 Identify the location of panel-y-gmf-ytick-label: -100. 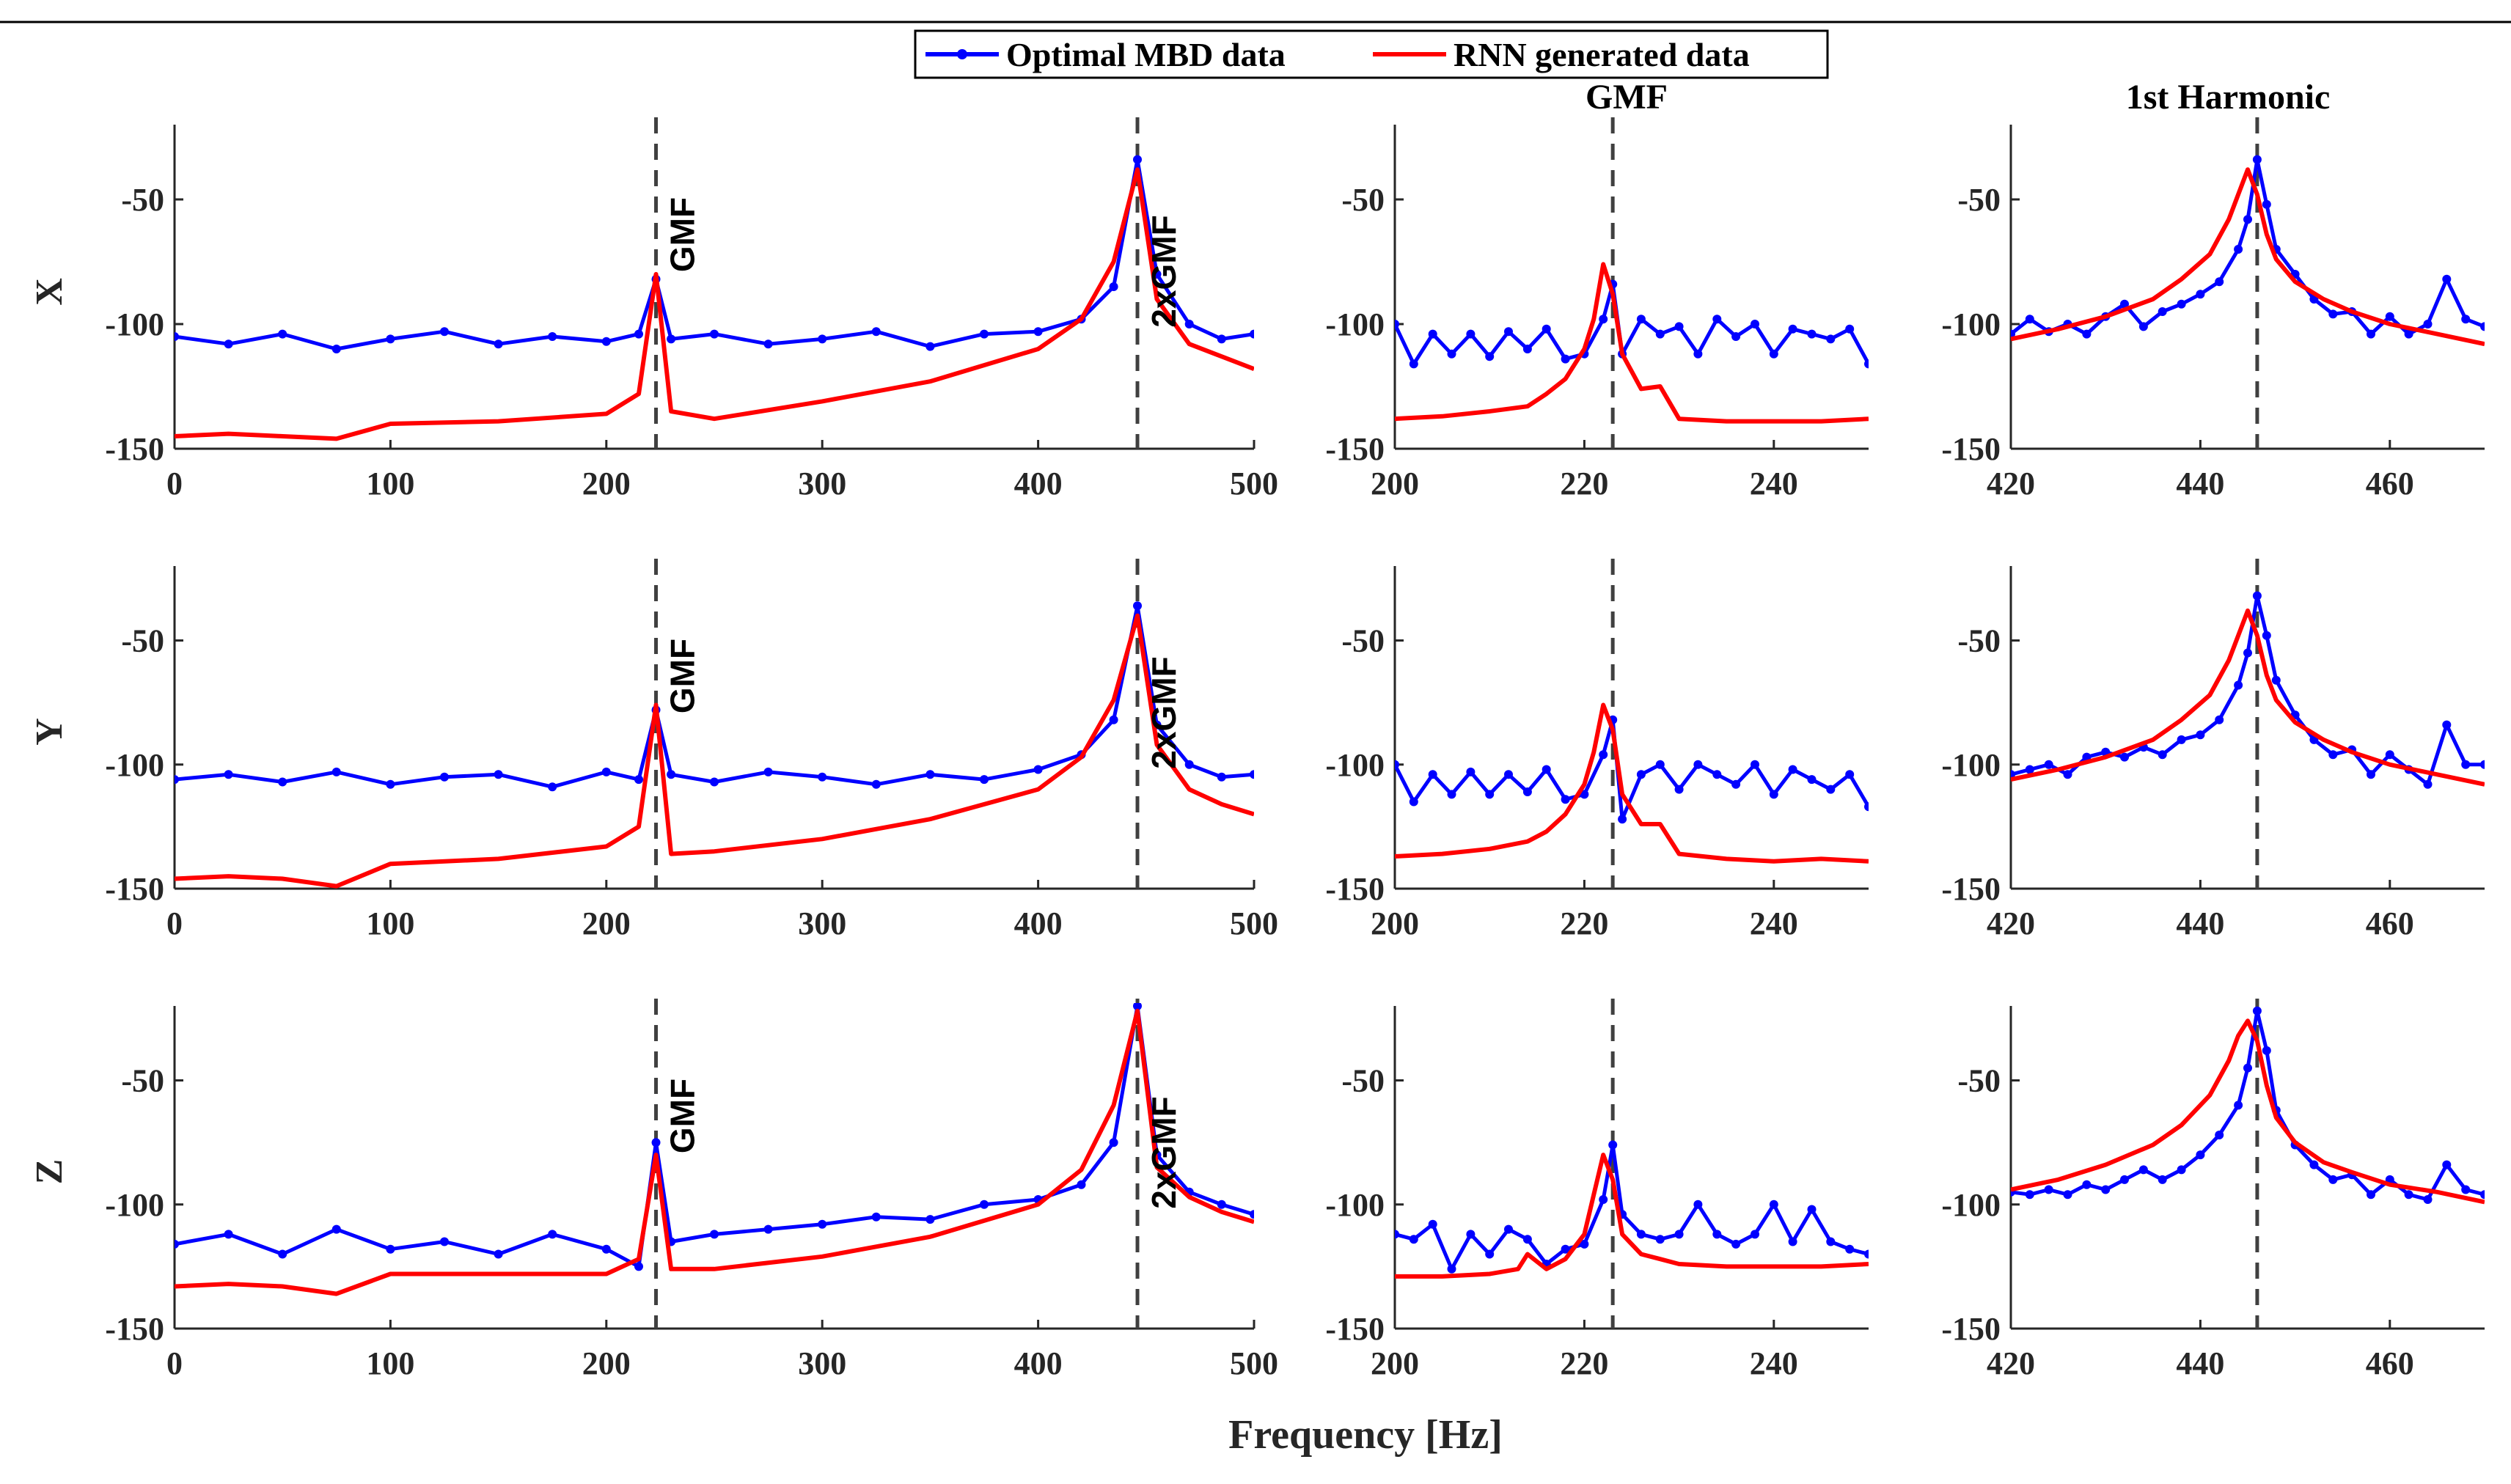
(1355, 765).